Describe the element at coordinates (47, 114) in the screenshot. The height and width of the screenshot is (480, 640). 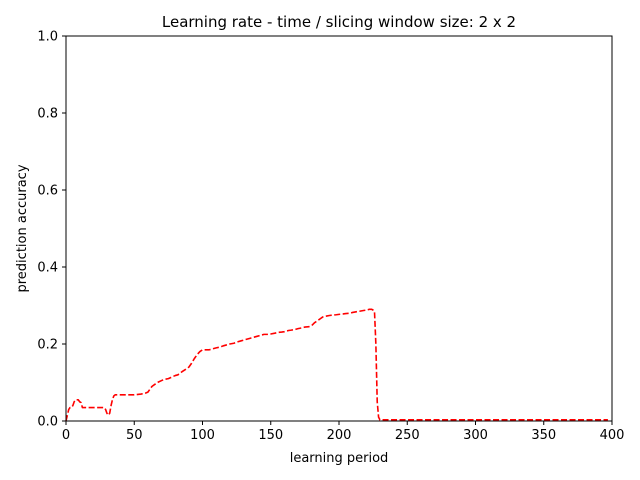
I see `y-tick-label: 0.8` at that location.